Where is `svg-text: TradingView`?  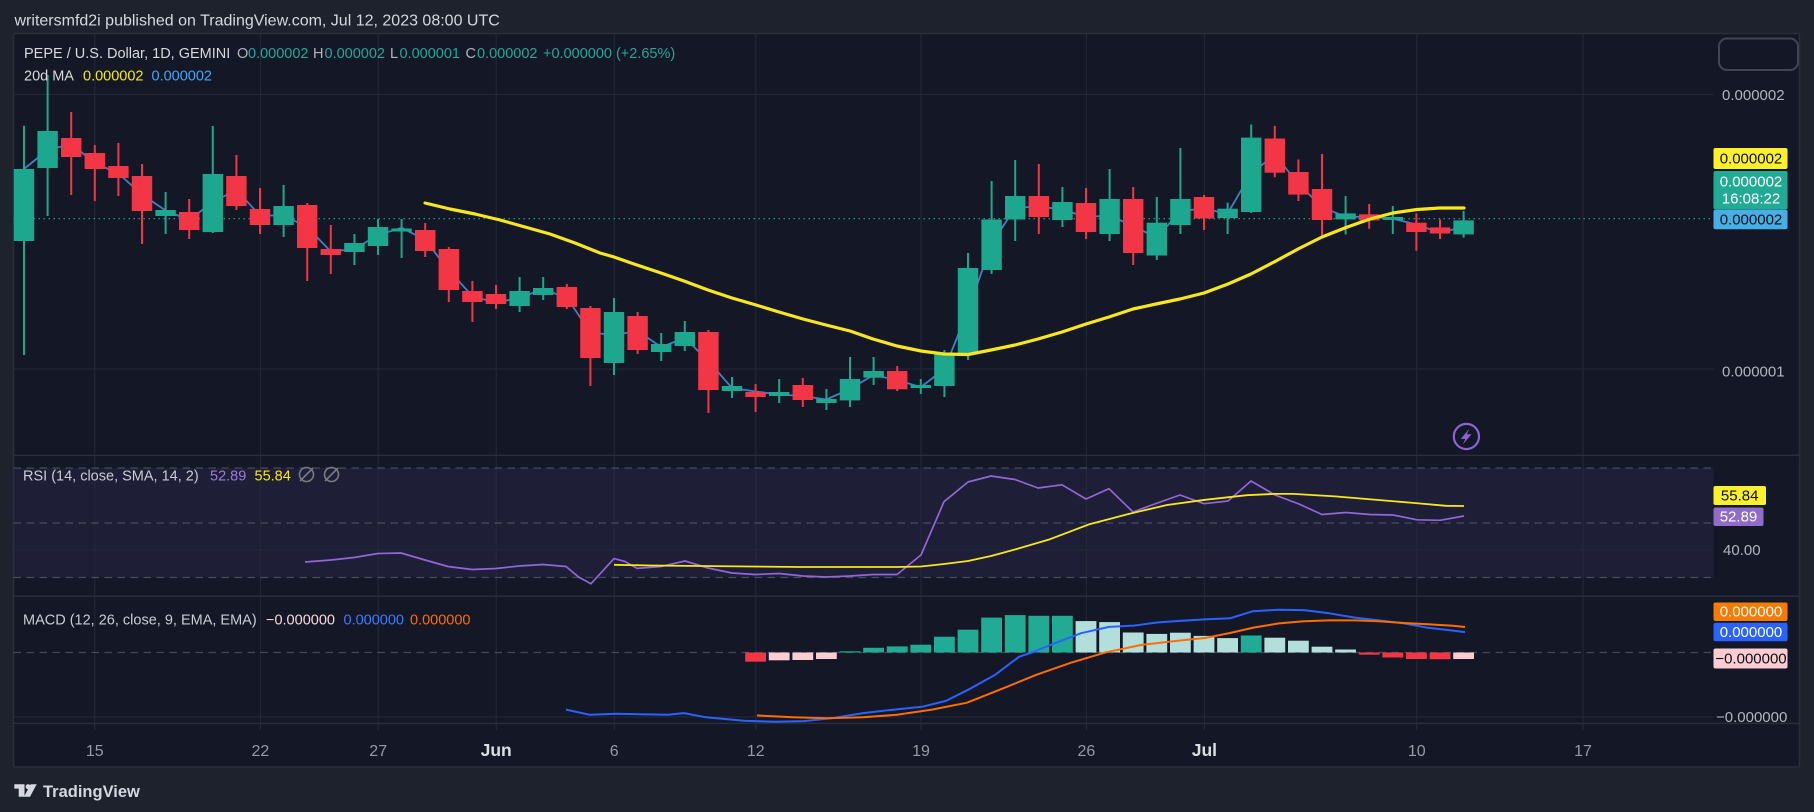
svg-text: TradingView is located at coordinates (91, 792).